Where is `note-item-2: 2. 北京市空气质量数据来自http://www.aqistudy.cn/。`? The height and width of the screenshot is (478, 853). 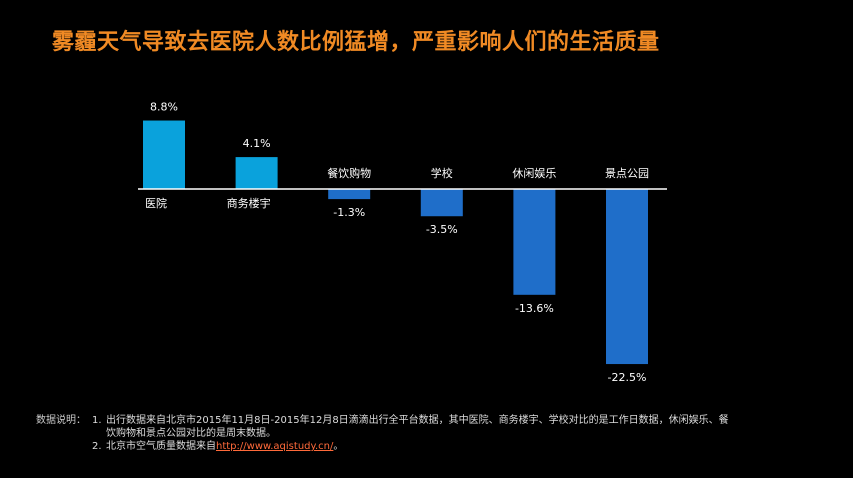
note-item-2: 2. 北京市空气质量数据来自http://www.aqistudy.cn/。 is located at coordinates (412, 446).